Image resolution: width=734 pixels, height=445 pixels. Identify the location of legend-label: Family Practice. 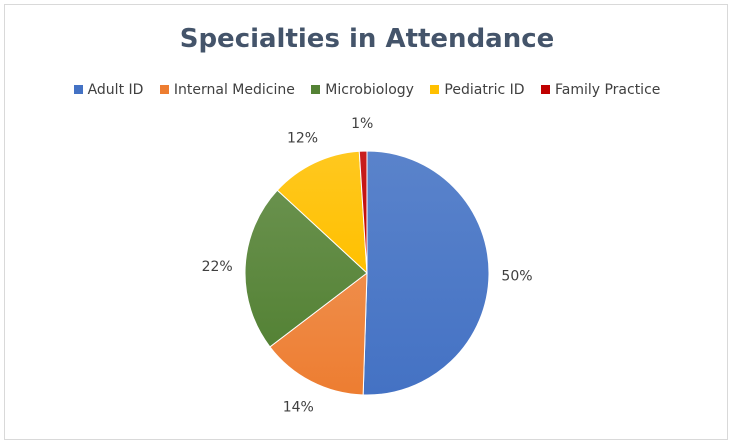
(607, 90).